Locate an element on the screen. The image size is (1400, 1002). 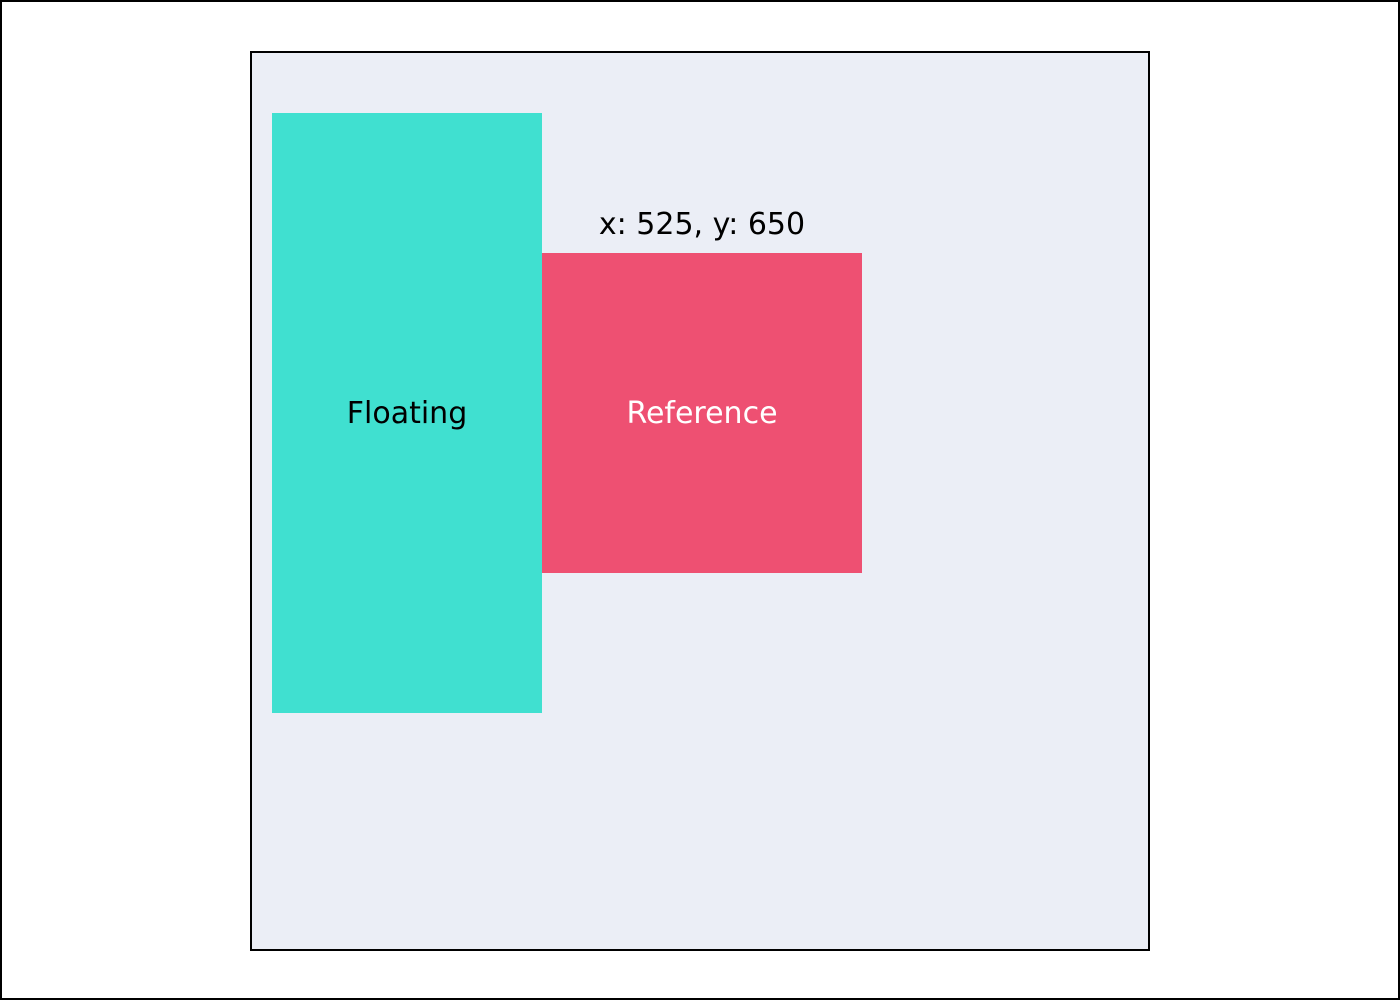
reference-element: Reference is located at coordinates (702, 413).